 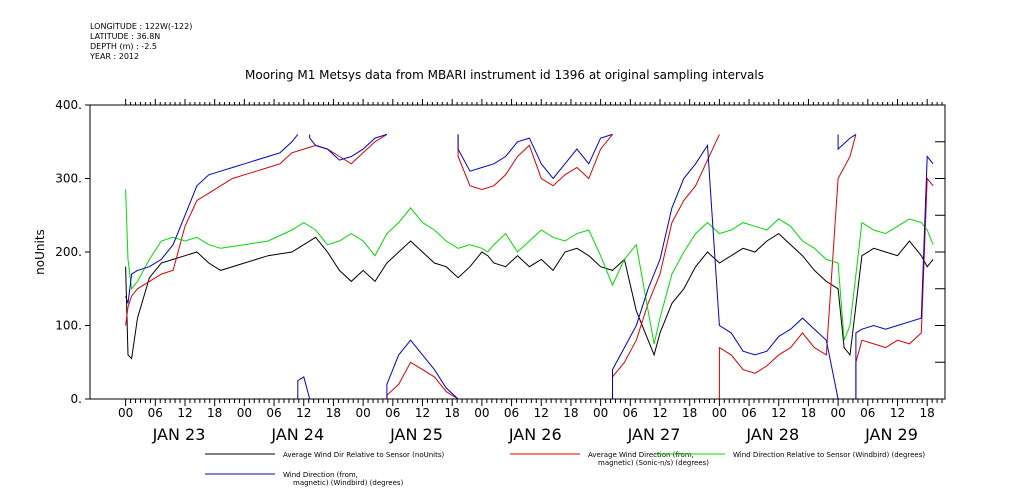 I want to click on date-label: JAN 24, so click(x=297, y=434).